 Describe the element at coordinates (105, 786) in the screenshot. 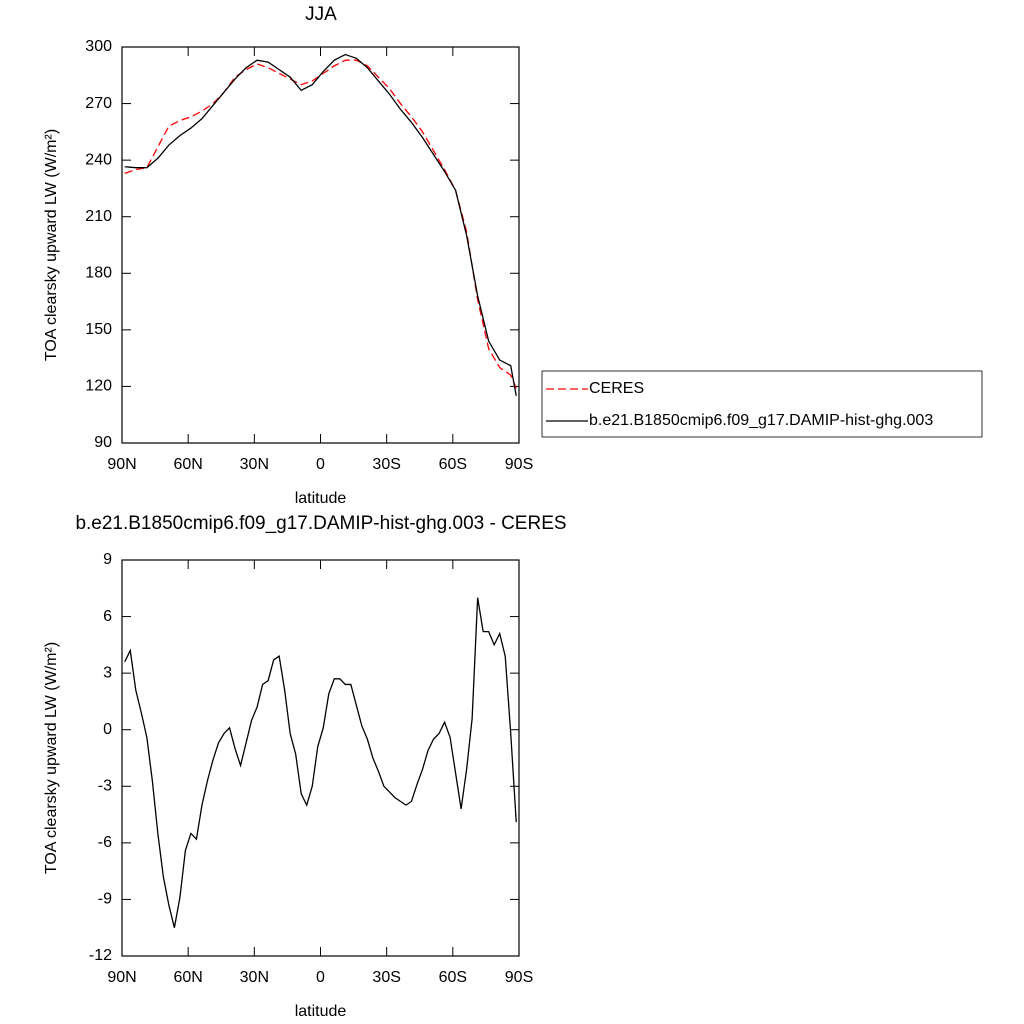

I see `y-tick-label: -3` at that location.